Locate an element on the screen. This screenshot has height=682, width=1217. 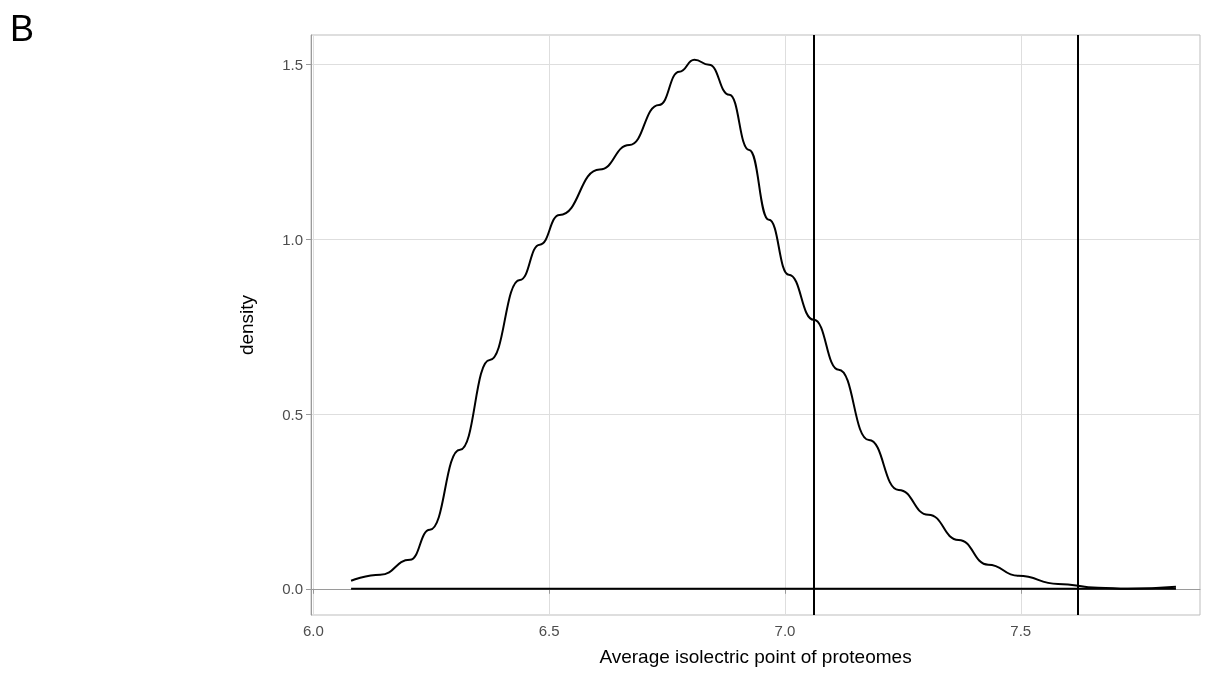
y-tick-label: 1.0 is located at coordinates (292, 239).